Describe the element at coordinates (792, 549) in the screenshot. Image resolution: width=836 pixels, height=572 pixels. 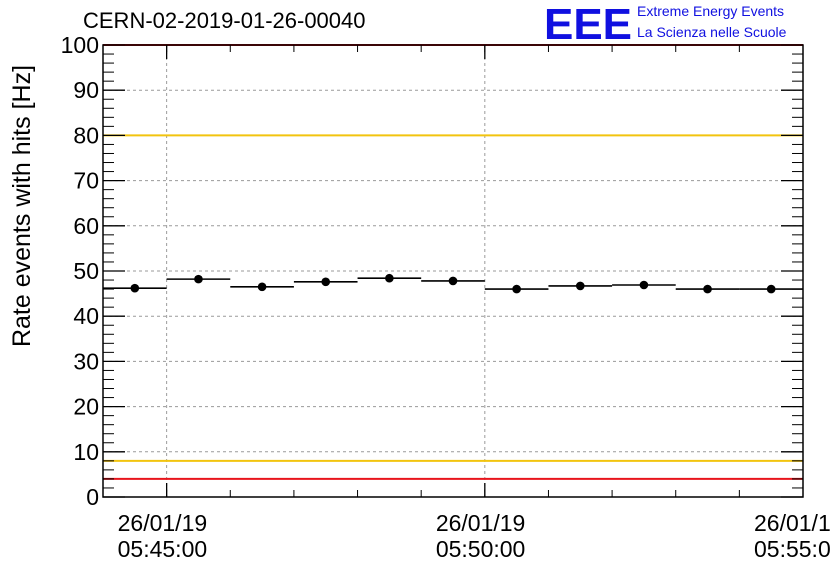
I see `x-tick-label-time: 05:55:0` at that location.